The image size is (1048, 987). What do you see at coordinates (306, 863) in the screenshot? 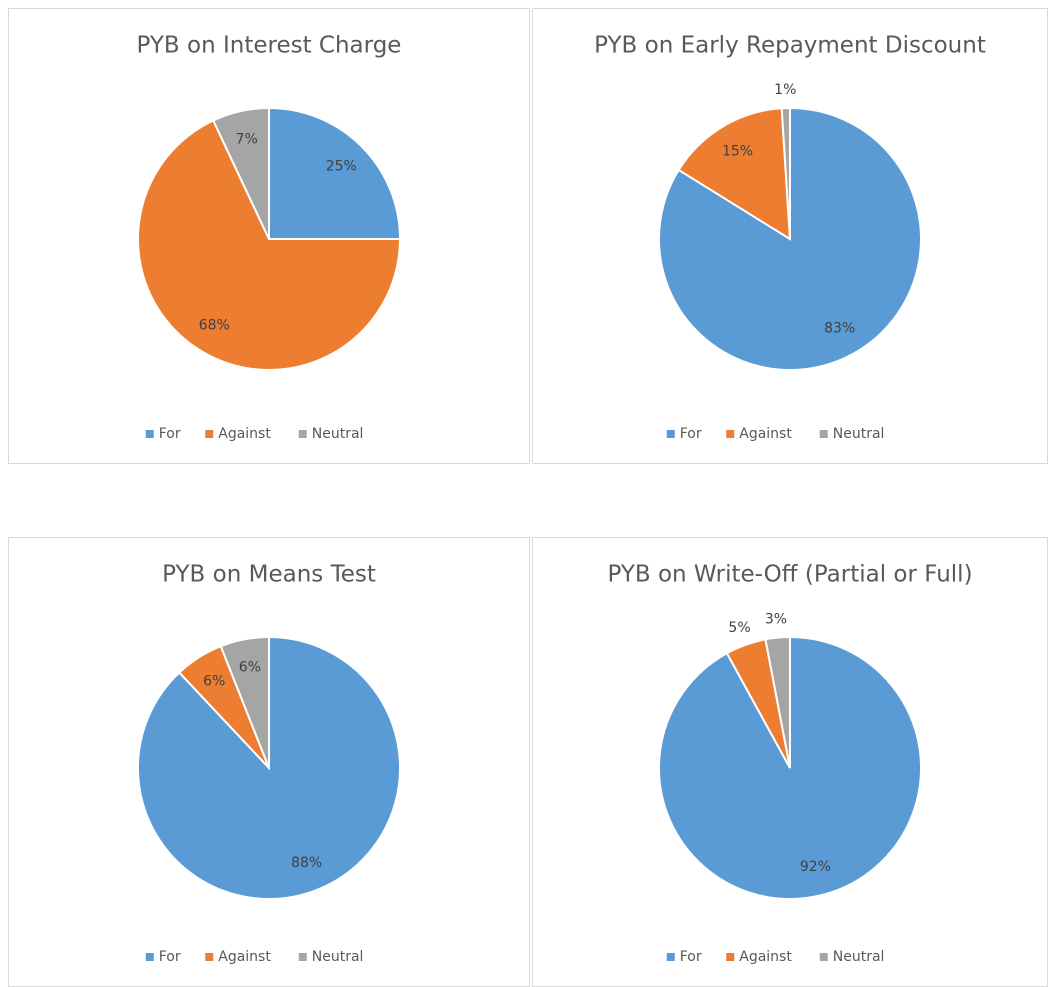
I see `data-label: 88%` at bounding box center [306, 863].